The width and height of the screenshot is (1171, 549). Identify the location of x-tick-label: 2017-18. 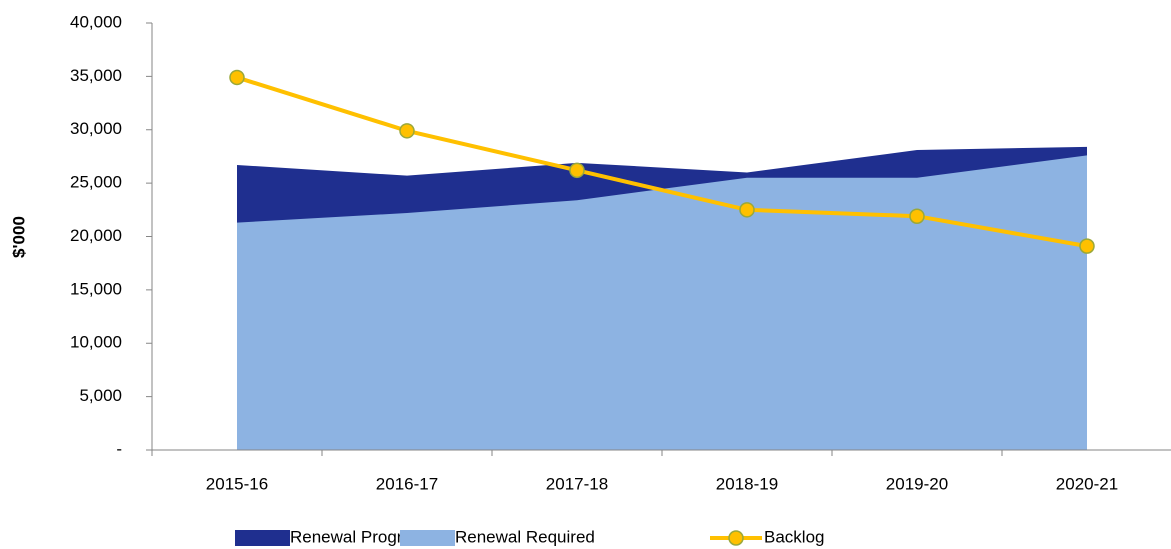
(577, 483).